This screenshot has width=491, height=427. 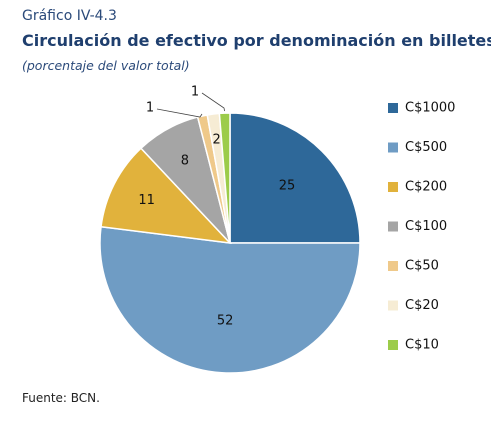 What do you see at coordinates (393, 147) in the screenshot?
I see `legend-swatch-c500` at bounding box center [393, 147].